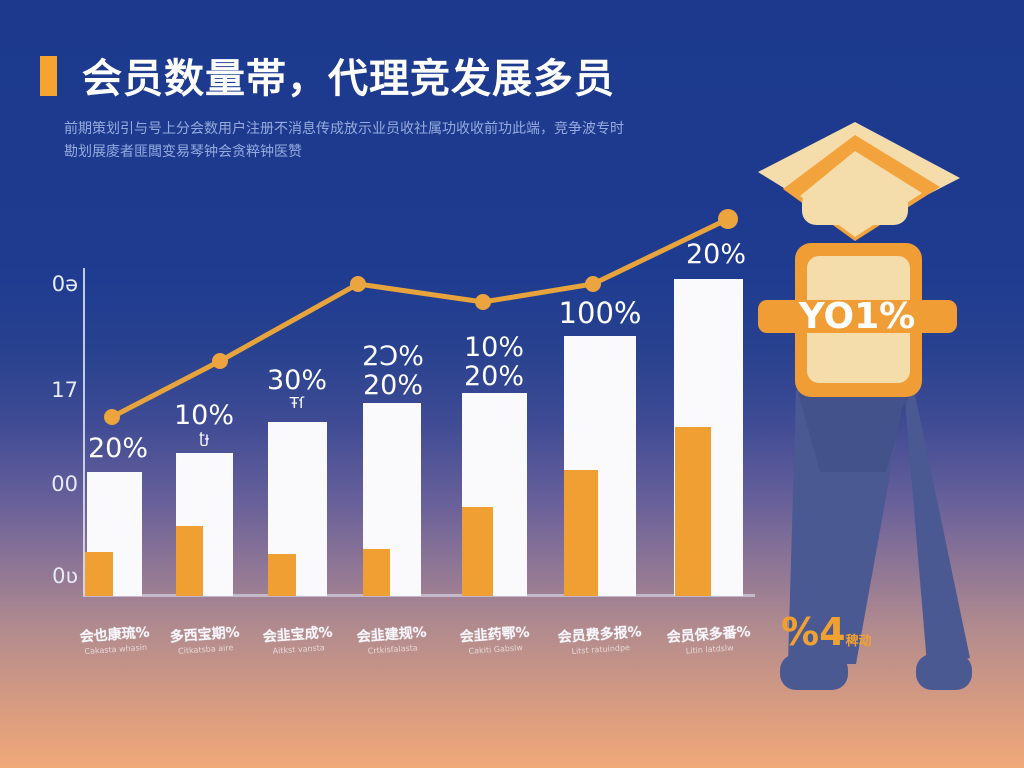 The height and width of the screenshot is (768, 1024). I want to click on x-axis-label-4: 会韭建规% Crtkisfalasta, so click(392, 639).